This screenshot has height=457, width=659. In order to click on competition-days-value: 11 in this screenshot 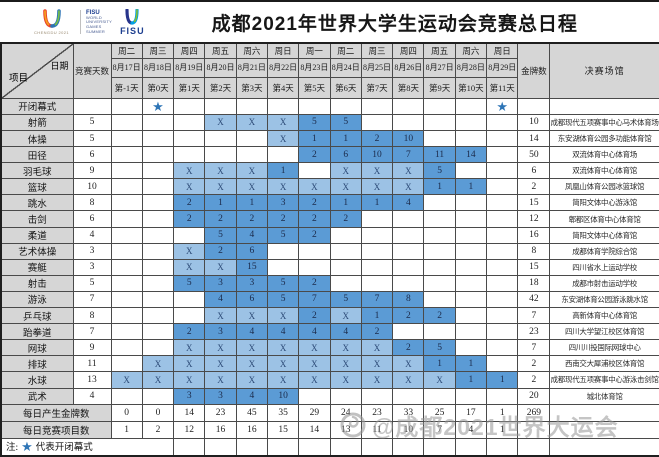, I will do `click(92, 364)`.